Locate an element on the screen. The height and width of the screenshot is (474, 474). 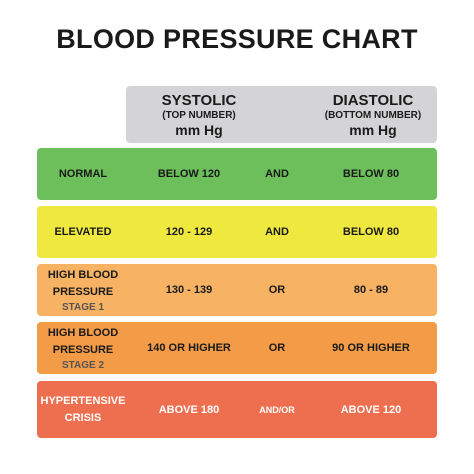
category-cell: HIGH BLOOD PRESSURE STAGE 1 is located at coordinates (83, 290).